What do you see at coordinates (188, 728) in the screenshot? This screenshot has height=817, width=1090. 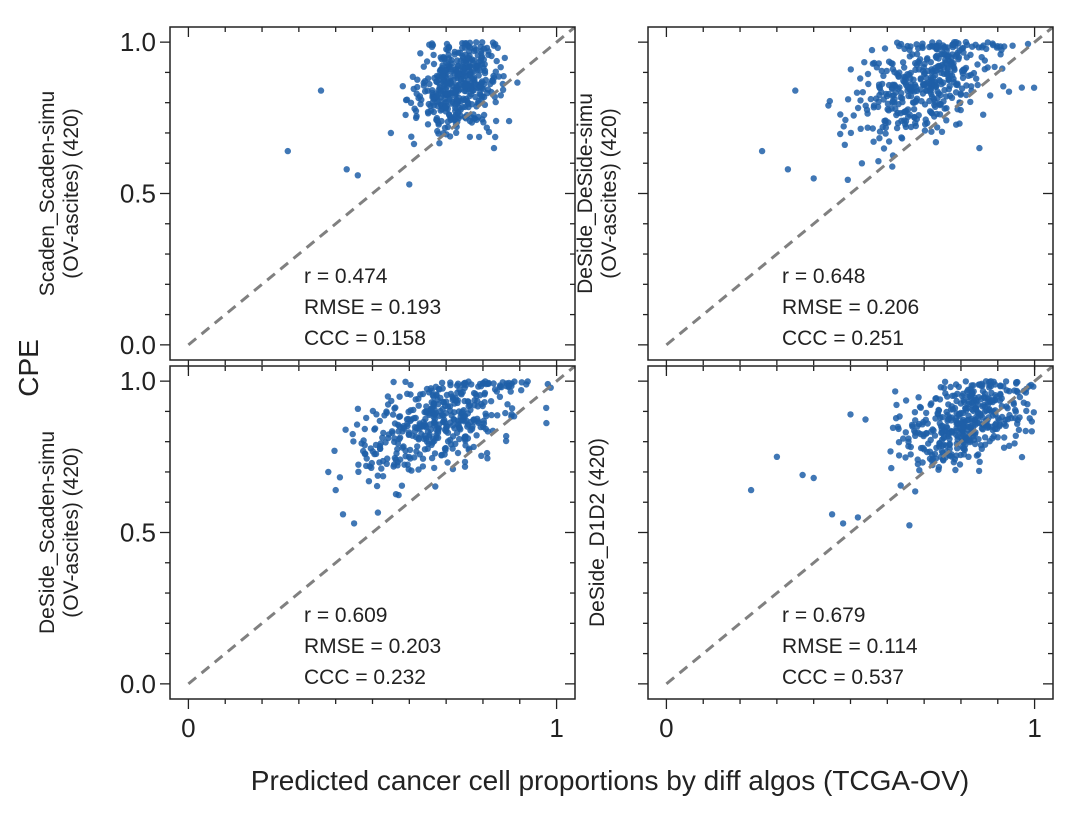 I see `x-tick-label: 0` at bounding box center [188, 728].